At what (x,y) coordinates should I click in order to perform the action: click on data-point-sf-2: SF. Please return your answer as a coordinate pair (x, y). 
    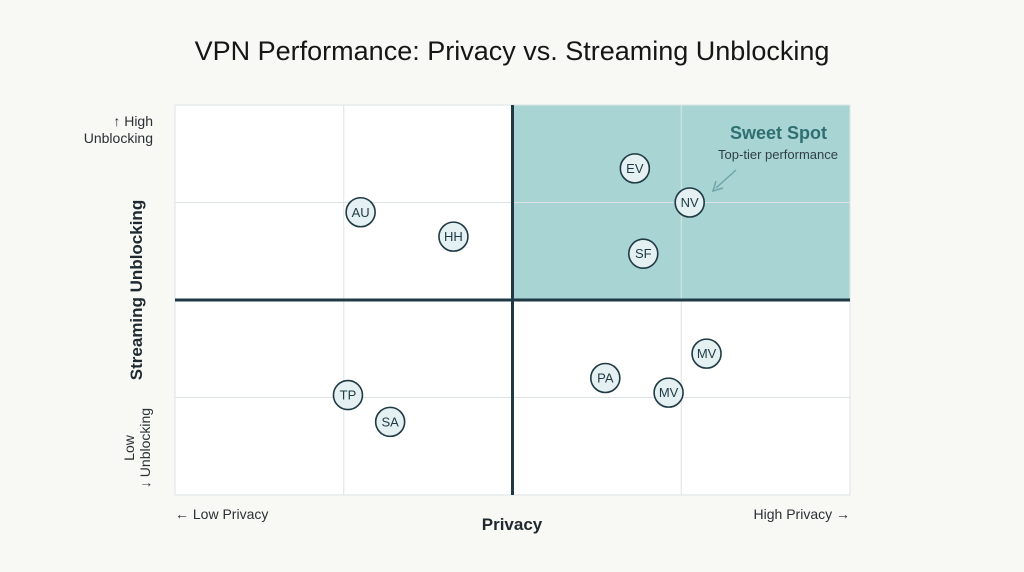
    Looking at the image, I should click on (643, 253).